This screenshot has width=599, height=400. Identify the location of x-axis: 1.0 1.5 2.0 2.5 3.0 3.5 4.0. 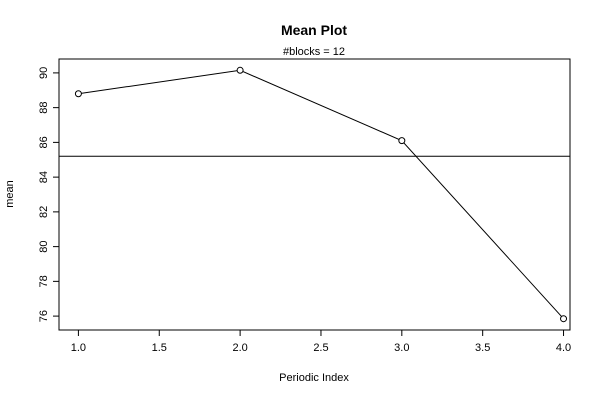
(321, 341).